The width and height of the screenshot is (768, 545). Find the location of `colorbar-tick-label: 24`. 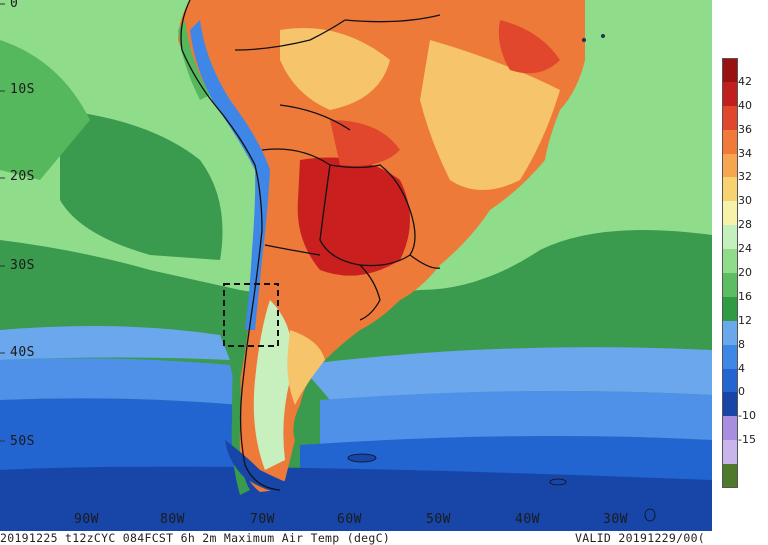

colorbar-tick-label: 24 is located at coordinates (745, 249).